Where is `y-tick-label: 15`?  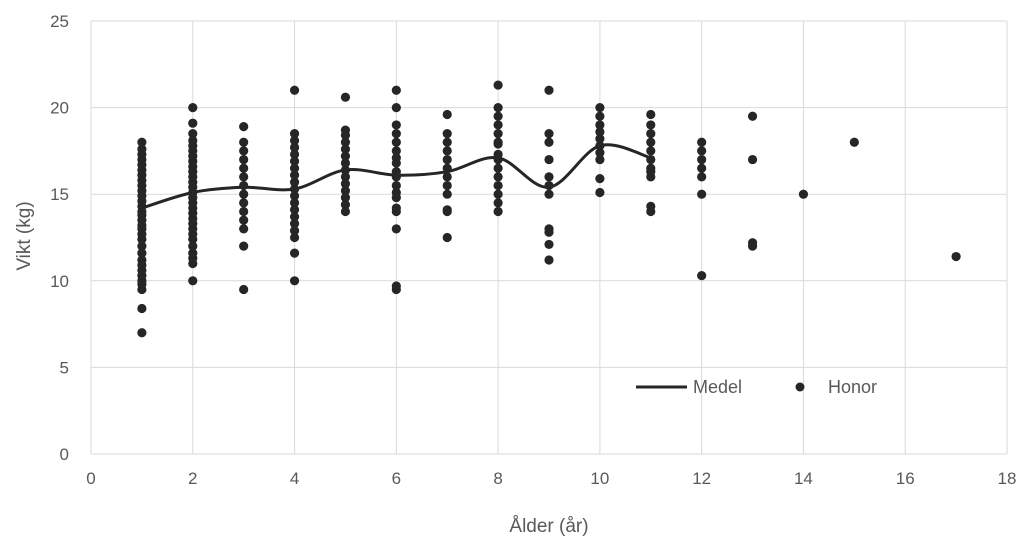
y-tick-label: 15 is located at coordinates (59, 194).